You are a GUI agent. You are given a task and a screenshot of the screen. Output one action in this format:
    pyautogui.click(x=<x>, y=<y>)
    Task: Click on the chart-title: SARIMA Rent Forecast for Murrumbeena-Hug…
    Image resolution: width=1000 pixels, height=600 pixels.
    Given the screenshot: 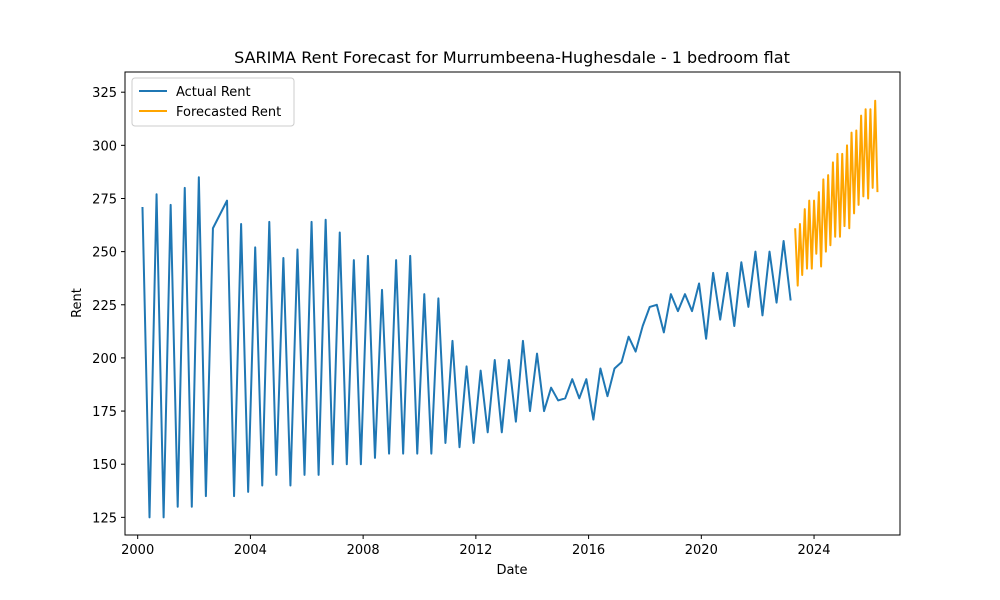 What is the action you would take?
    pyautogui.click(x=512, y=57)
    